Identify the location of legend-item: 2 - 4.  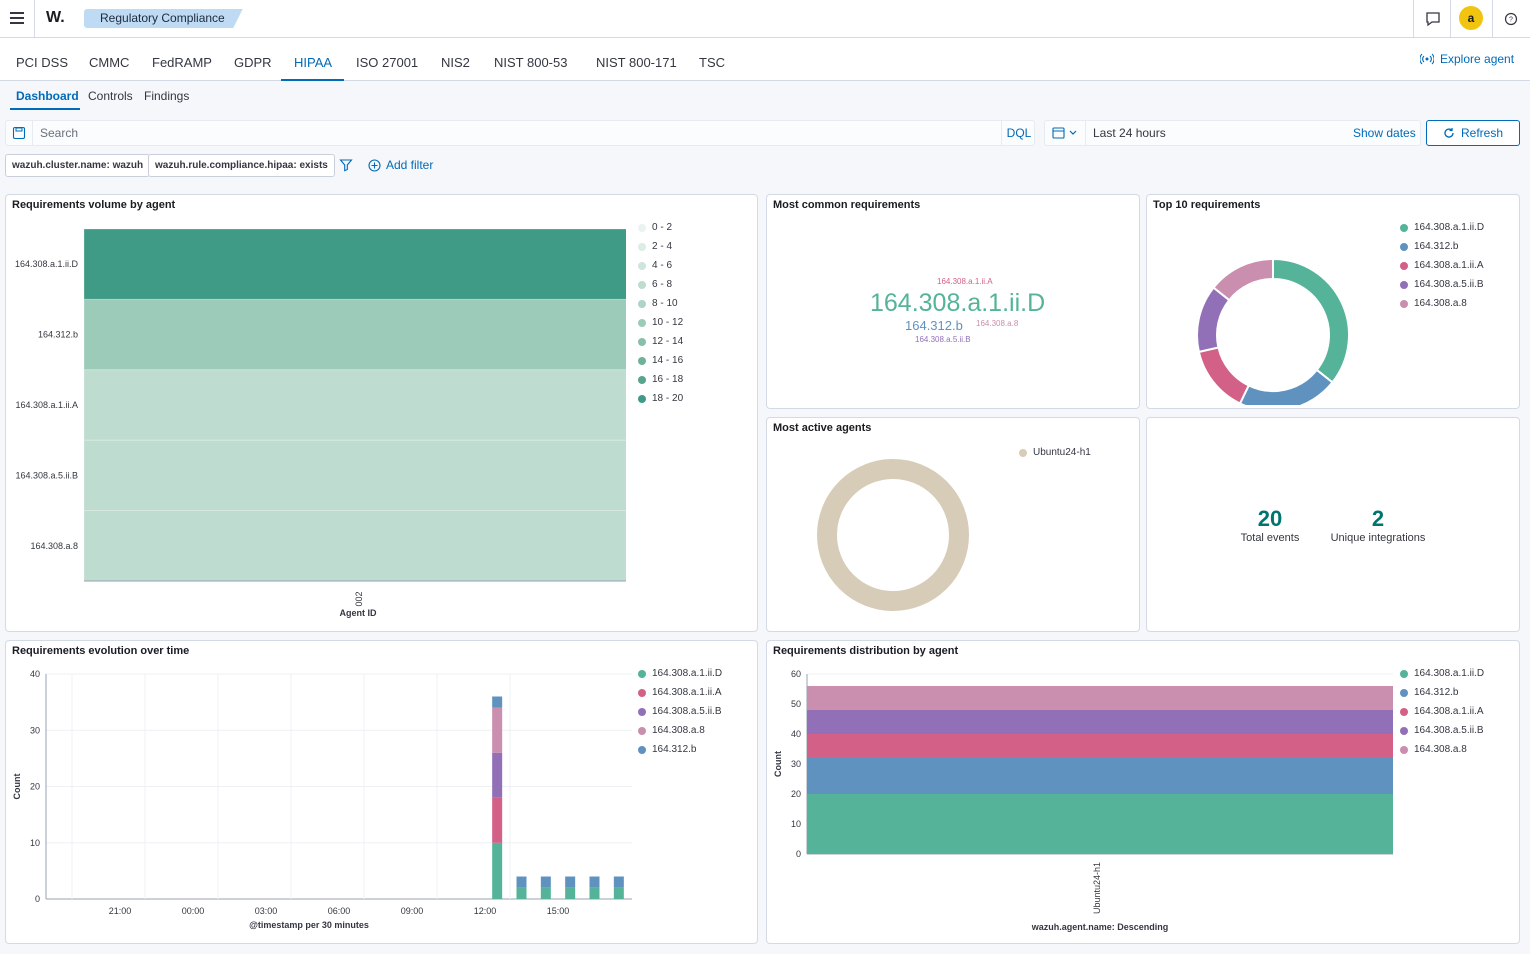
(660, 246).